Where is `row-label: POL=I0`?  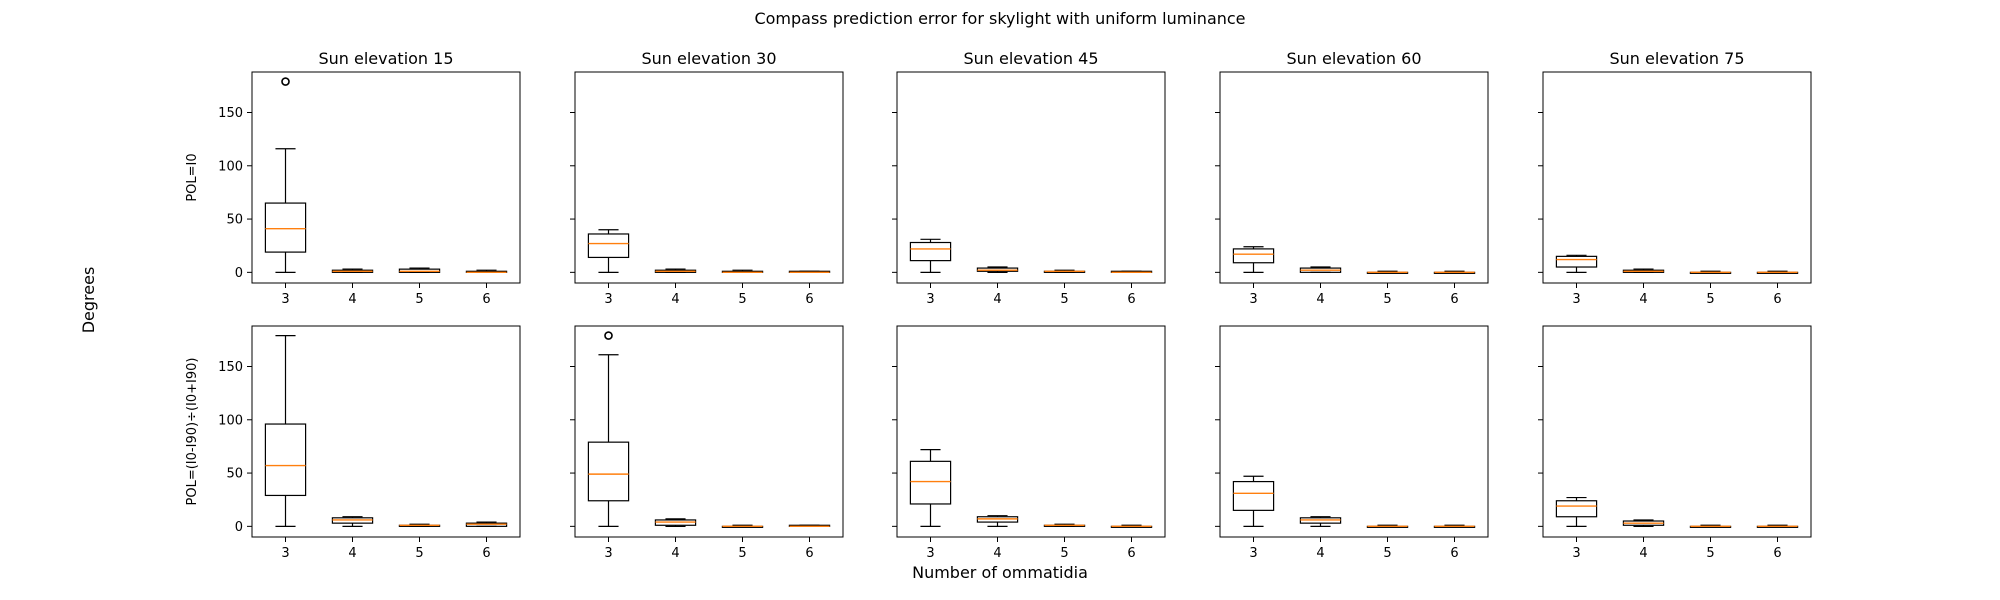
row-label: POL=I0 is located at coordinates (192, 177).